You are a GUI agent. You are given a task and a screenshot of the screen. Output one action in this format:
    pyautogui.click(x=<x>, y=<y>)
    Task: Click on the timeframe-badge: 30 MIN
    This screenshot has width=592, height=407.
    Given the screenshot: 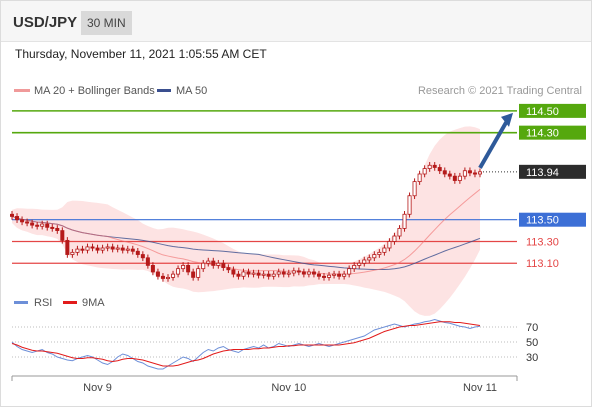 What is the action you would take?
    pyautogui.click(x=106, y=23)
    